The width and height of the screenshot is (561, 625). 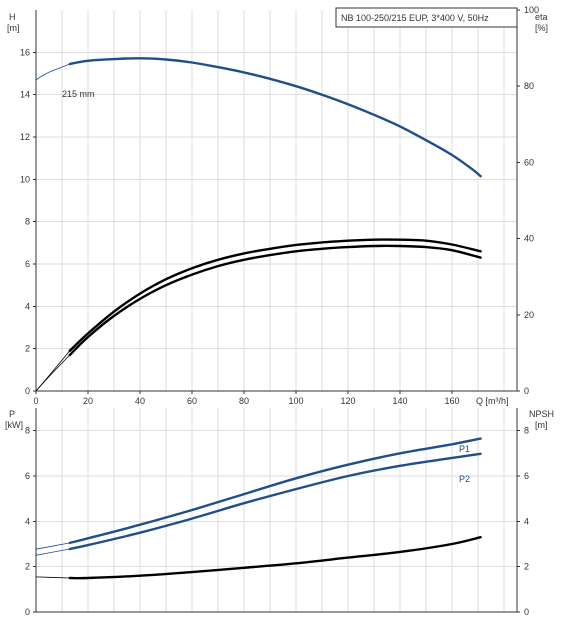 I want to click on bottom-right-axis-label-line2: [m], so click(x=541, y=425).